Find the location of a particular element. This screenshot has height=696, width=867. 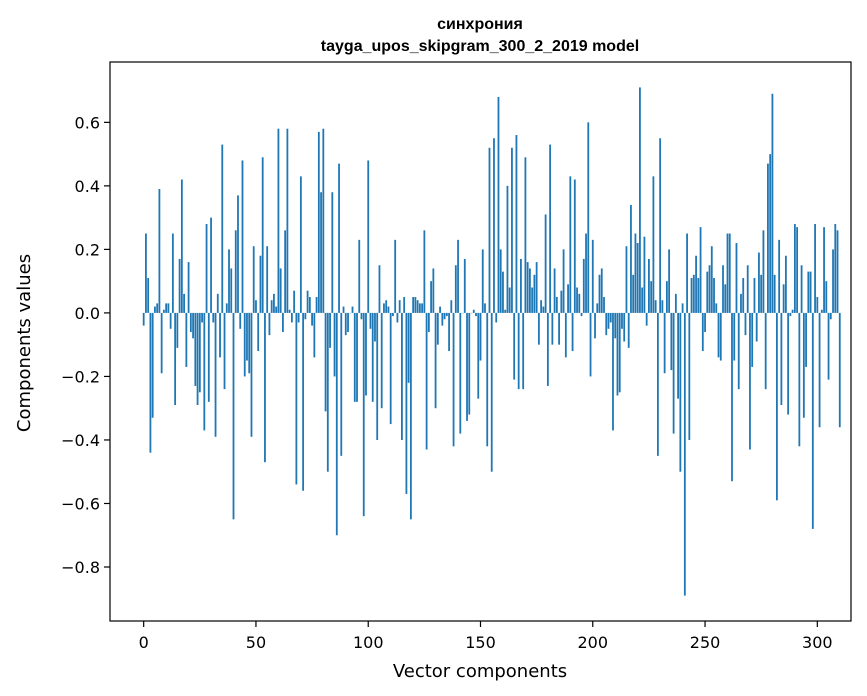

x-tick-label: 250 is located at coordinates (705, 642).